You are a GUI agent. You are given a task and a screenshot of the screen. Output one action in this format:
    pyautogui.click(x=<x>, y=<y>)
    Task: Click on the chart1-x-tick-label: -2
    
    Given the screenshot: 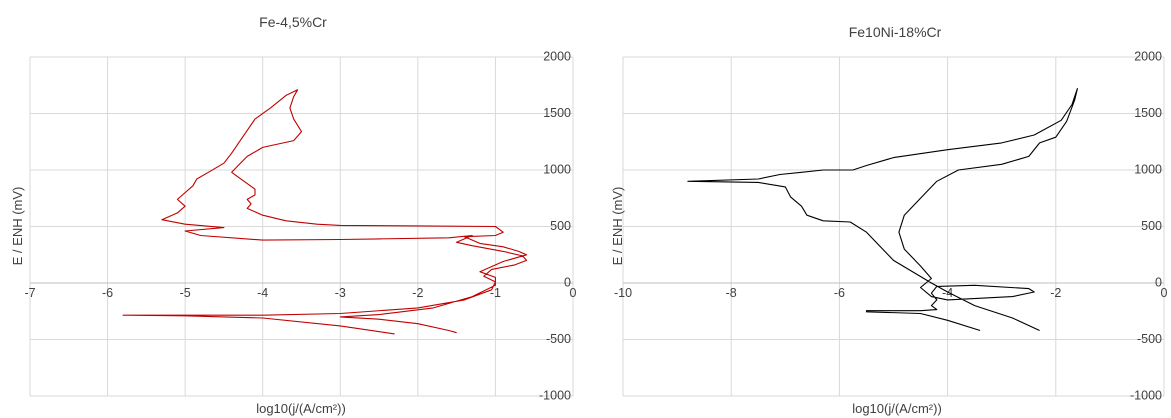 What is the action you would take?
    pyautogui.click(x=417, y=293)
    